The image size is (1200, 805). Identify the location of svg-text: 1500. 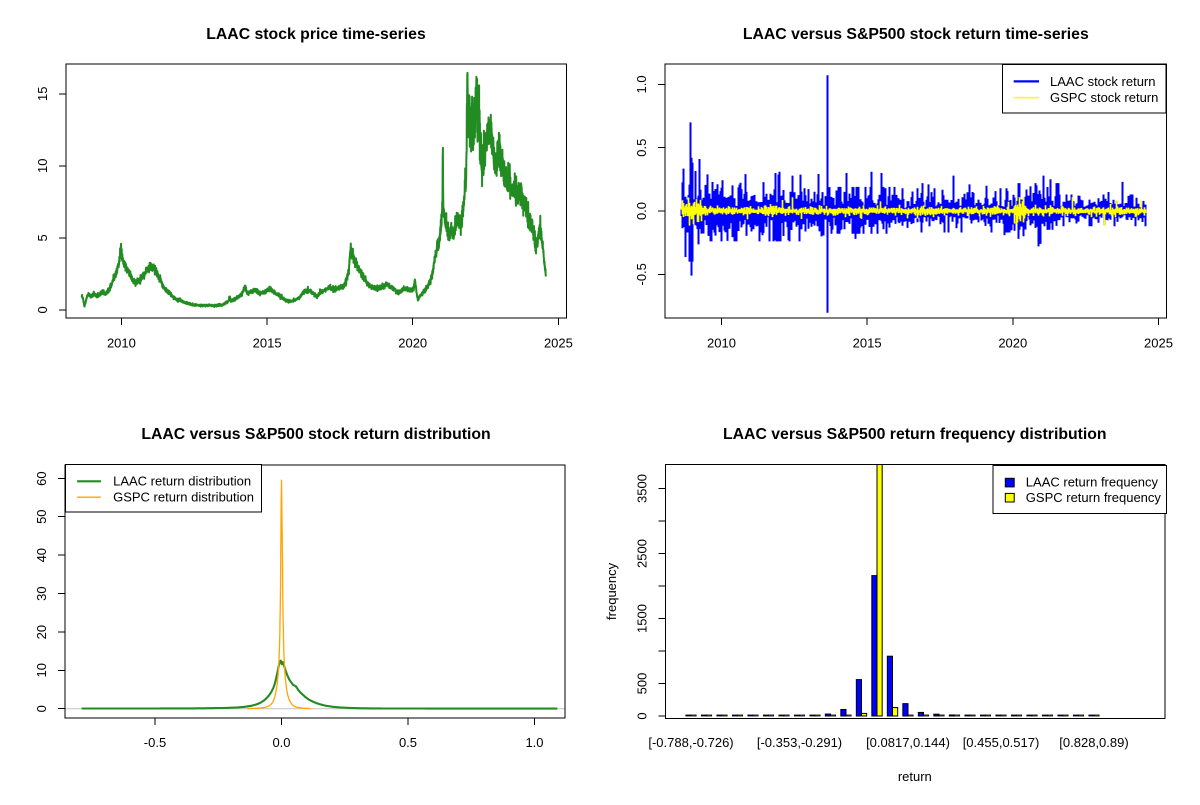
(642, 618).